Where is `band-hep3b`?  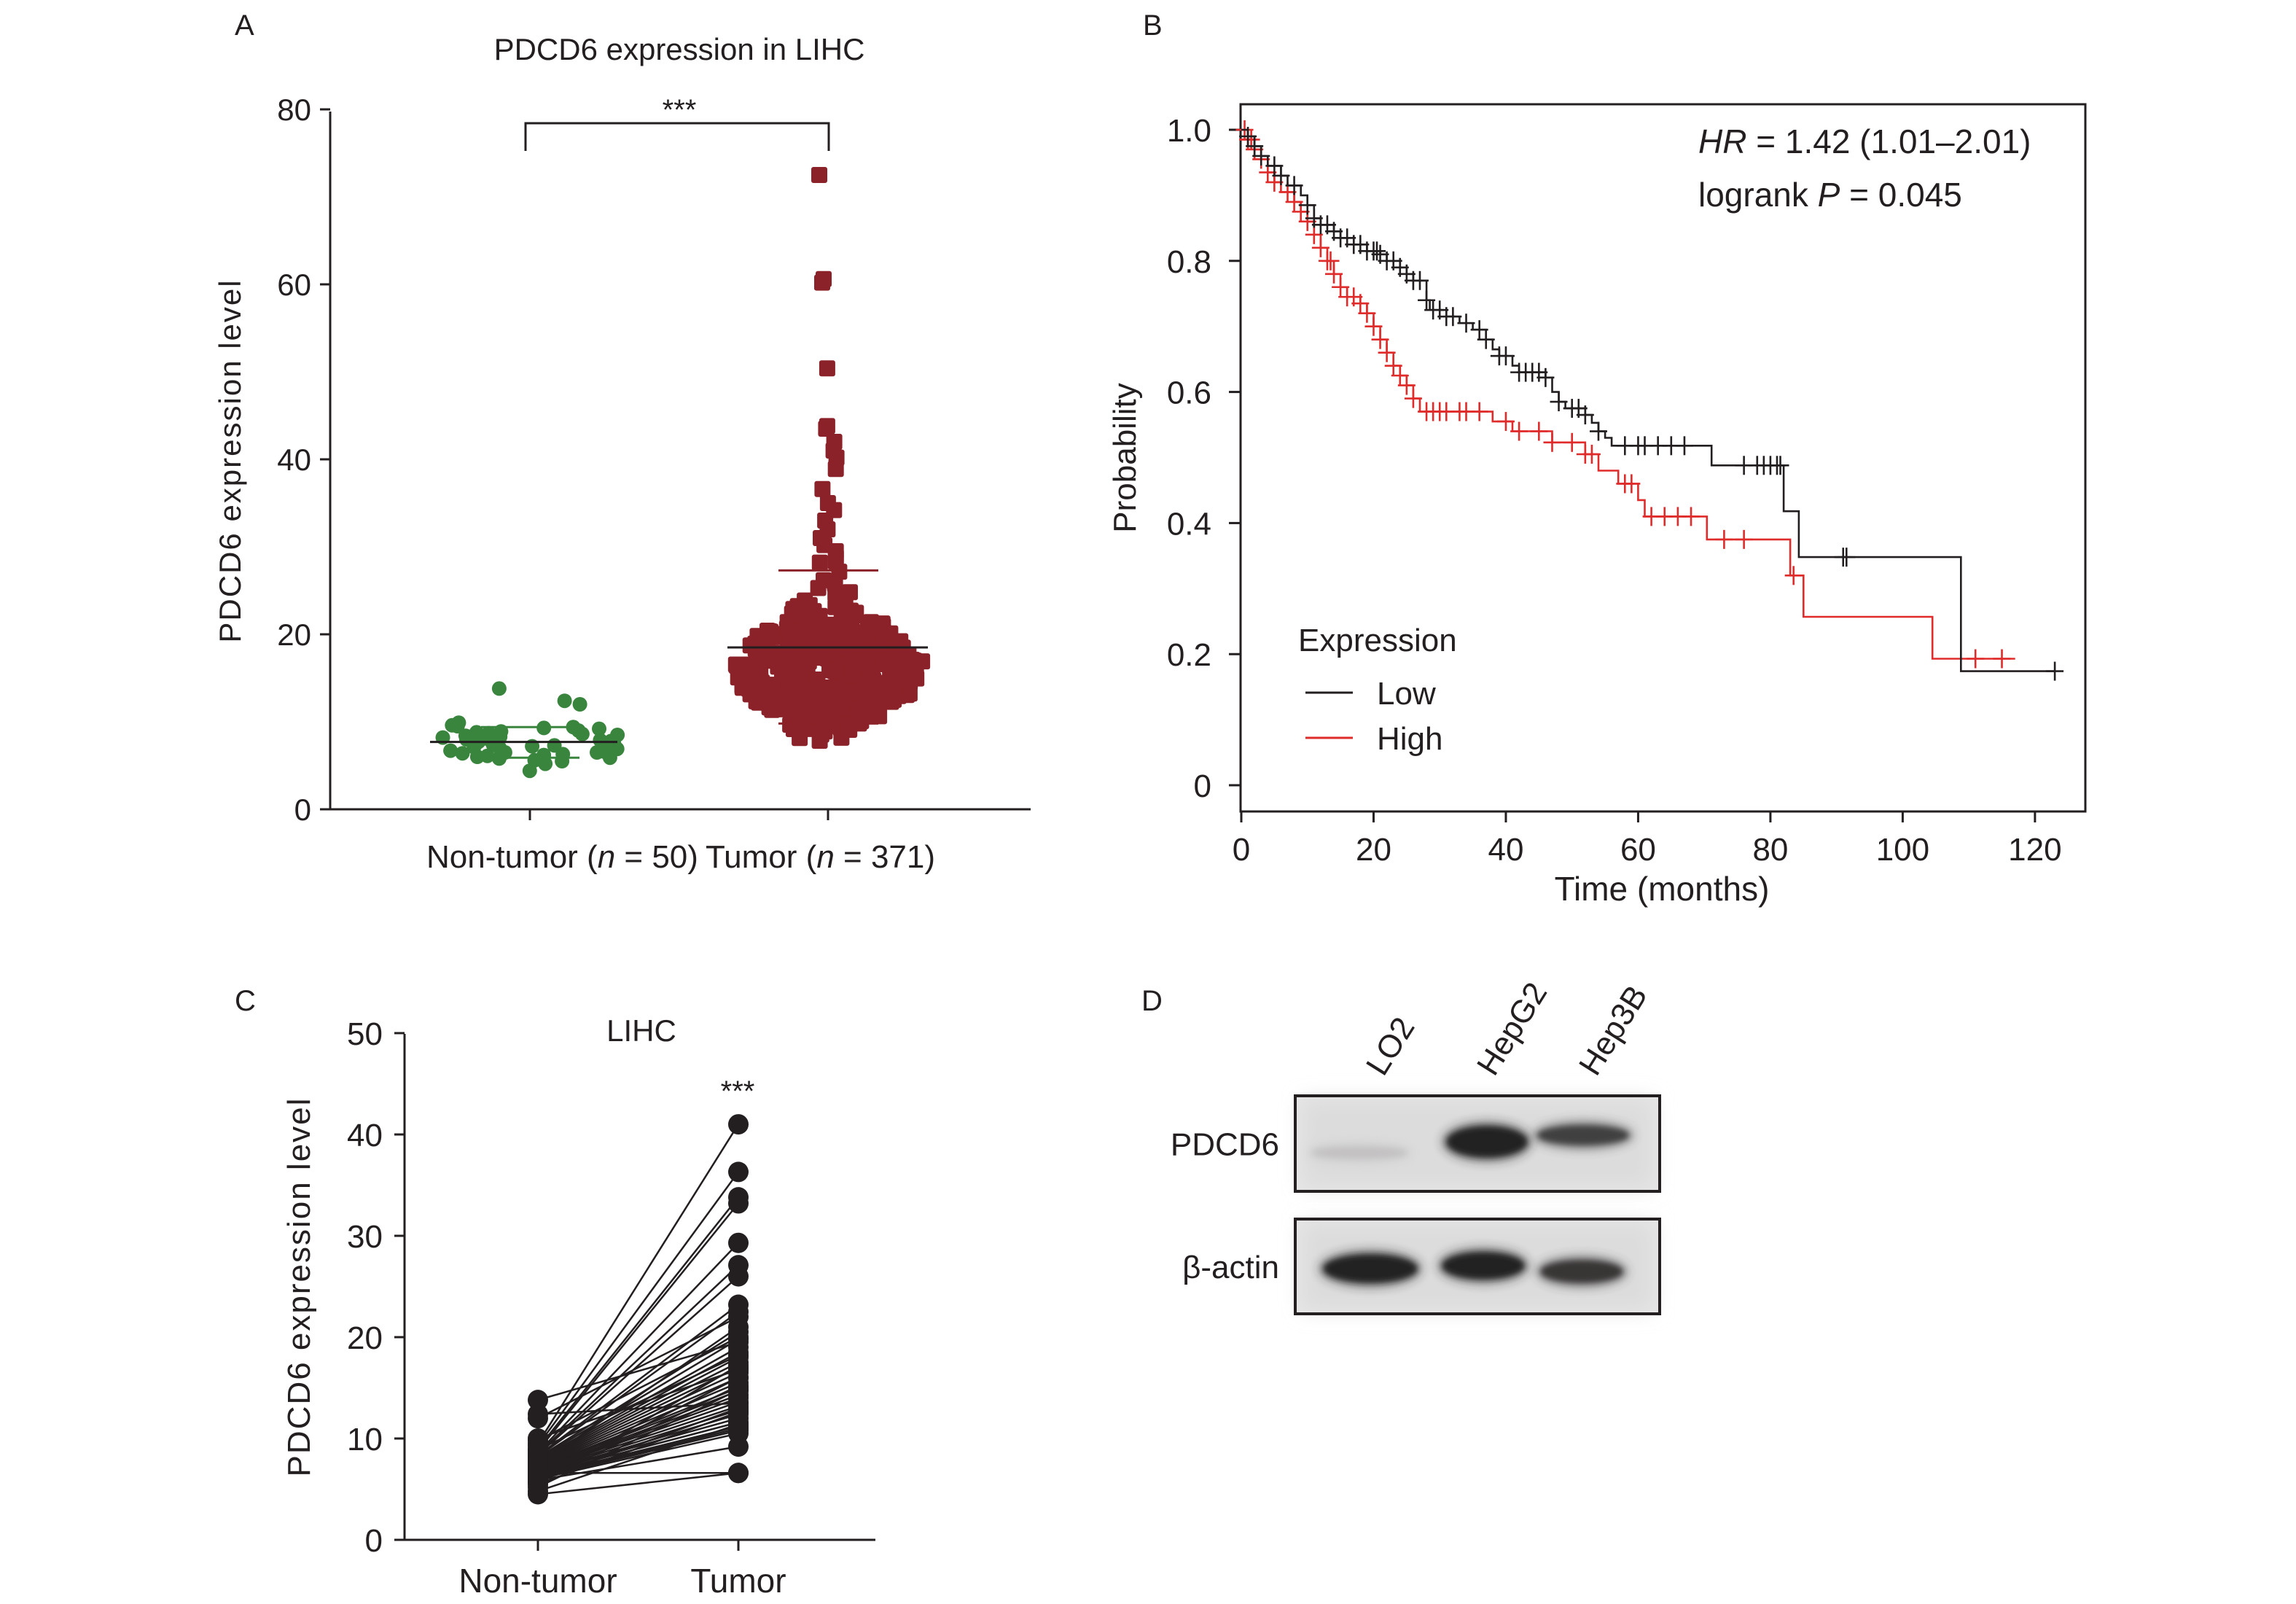 band-hep3b is located at coordinates (1583, 1135).